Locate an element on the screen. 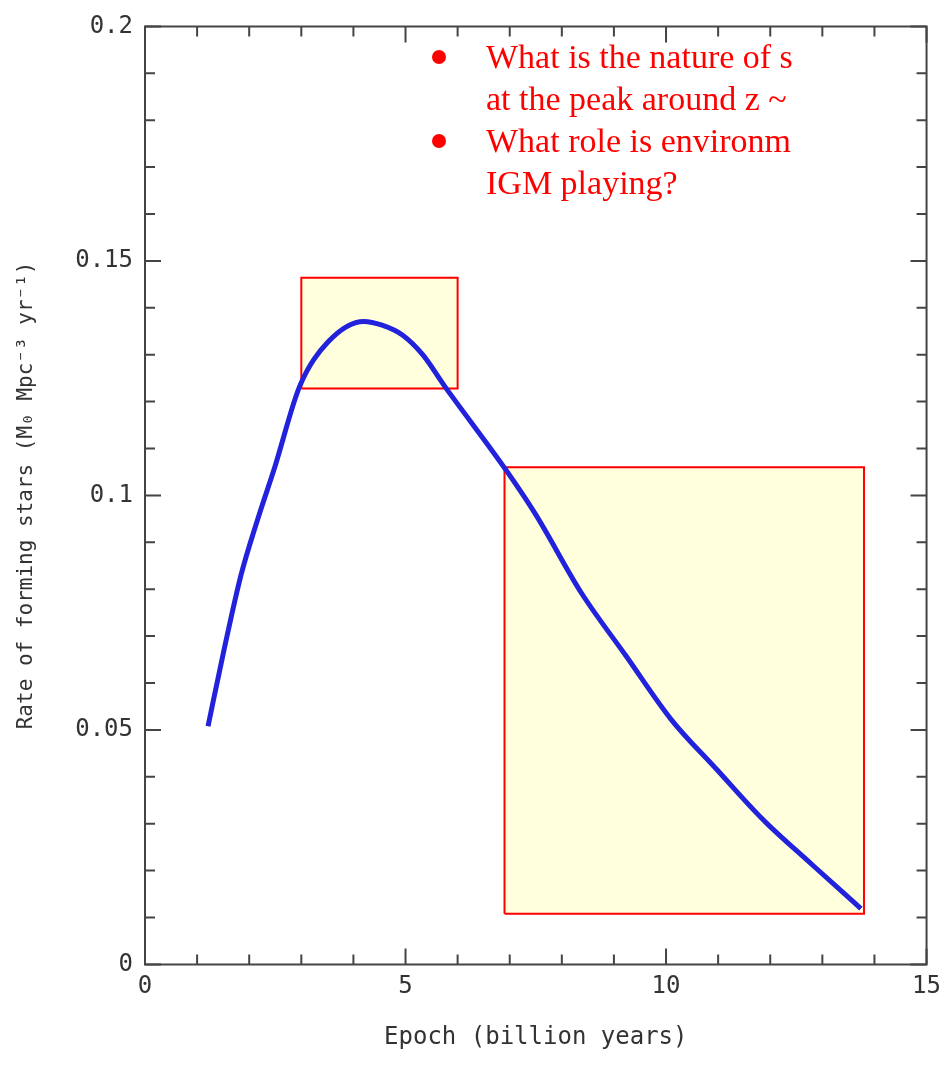 The width and height of the screenshot is (949, 1066). annotation: What role is environm IGM playing? is located at coordinates (638, 162).